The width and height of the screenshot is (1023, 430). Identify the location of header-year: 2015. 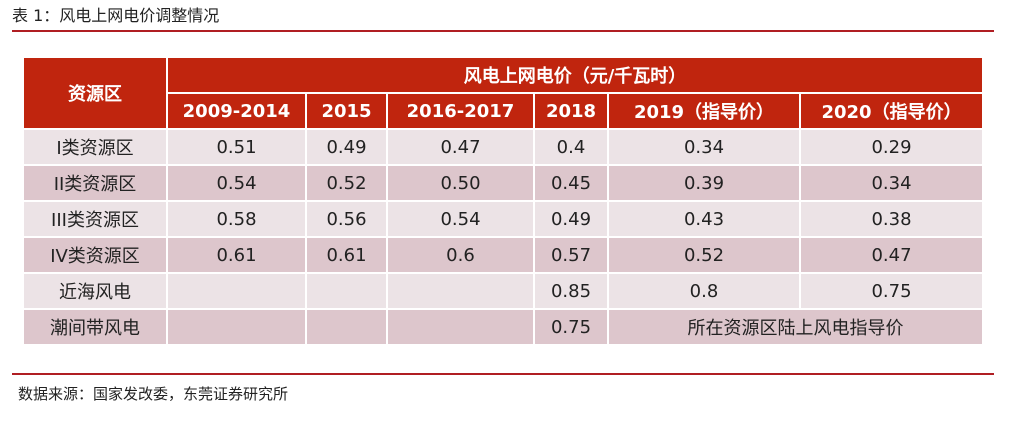
(346, 111).